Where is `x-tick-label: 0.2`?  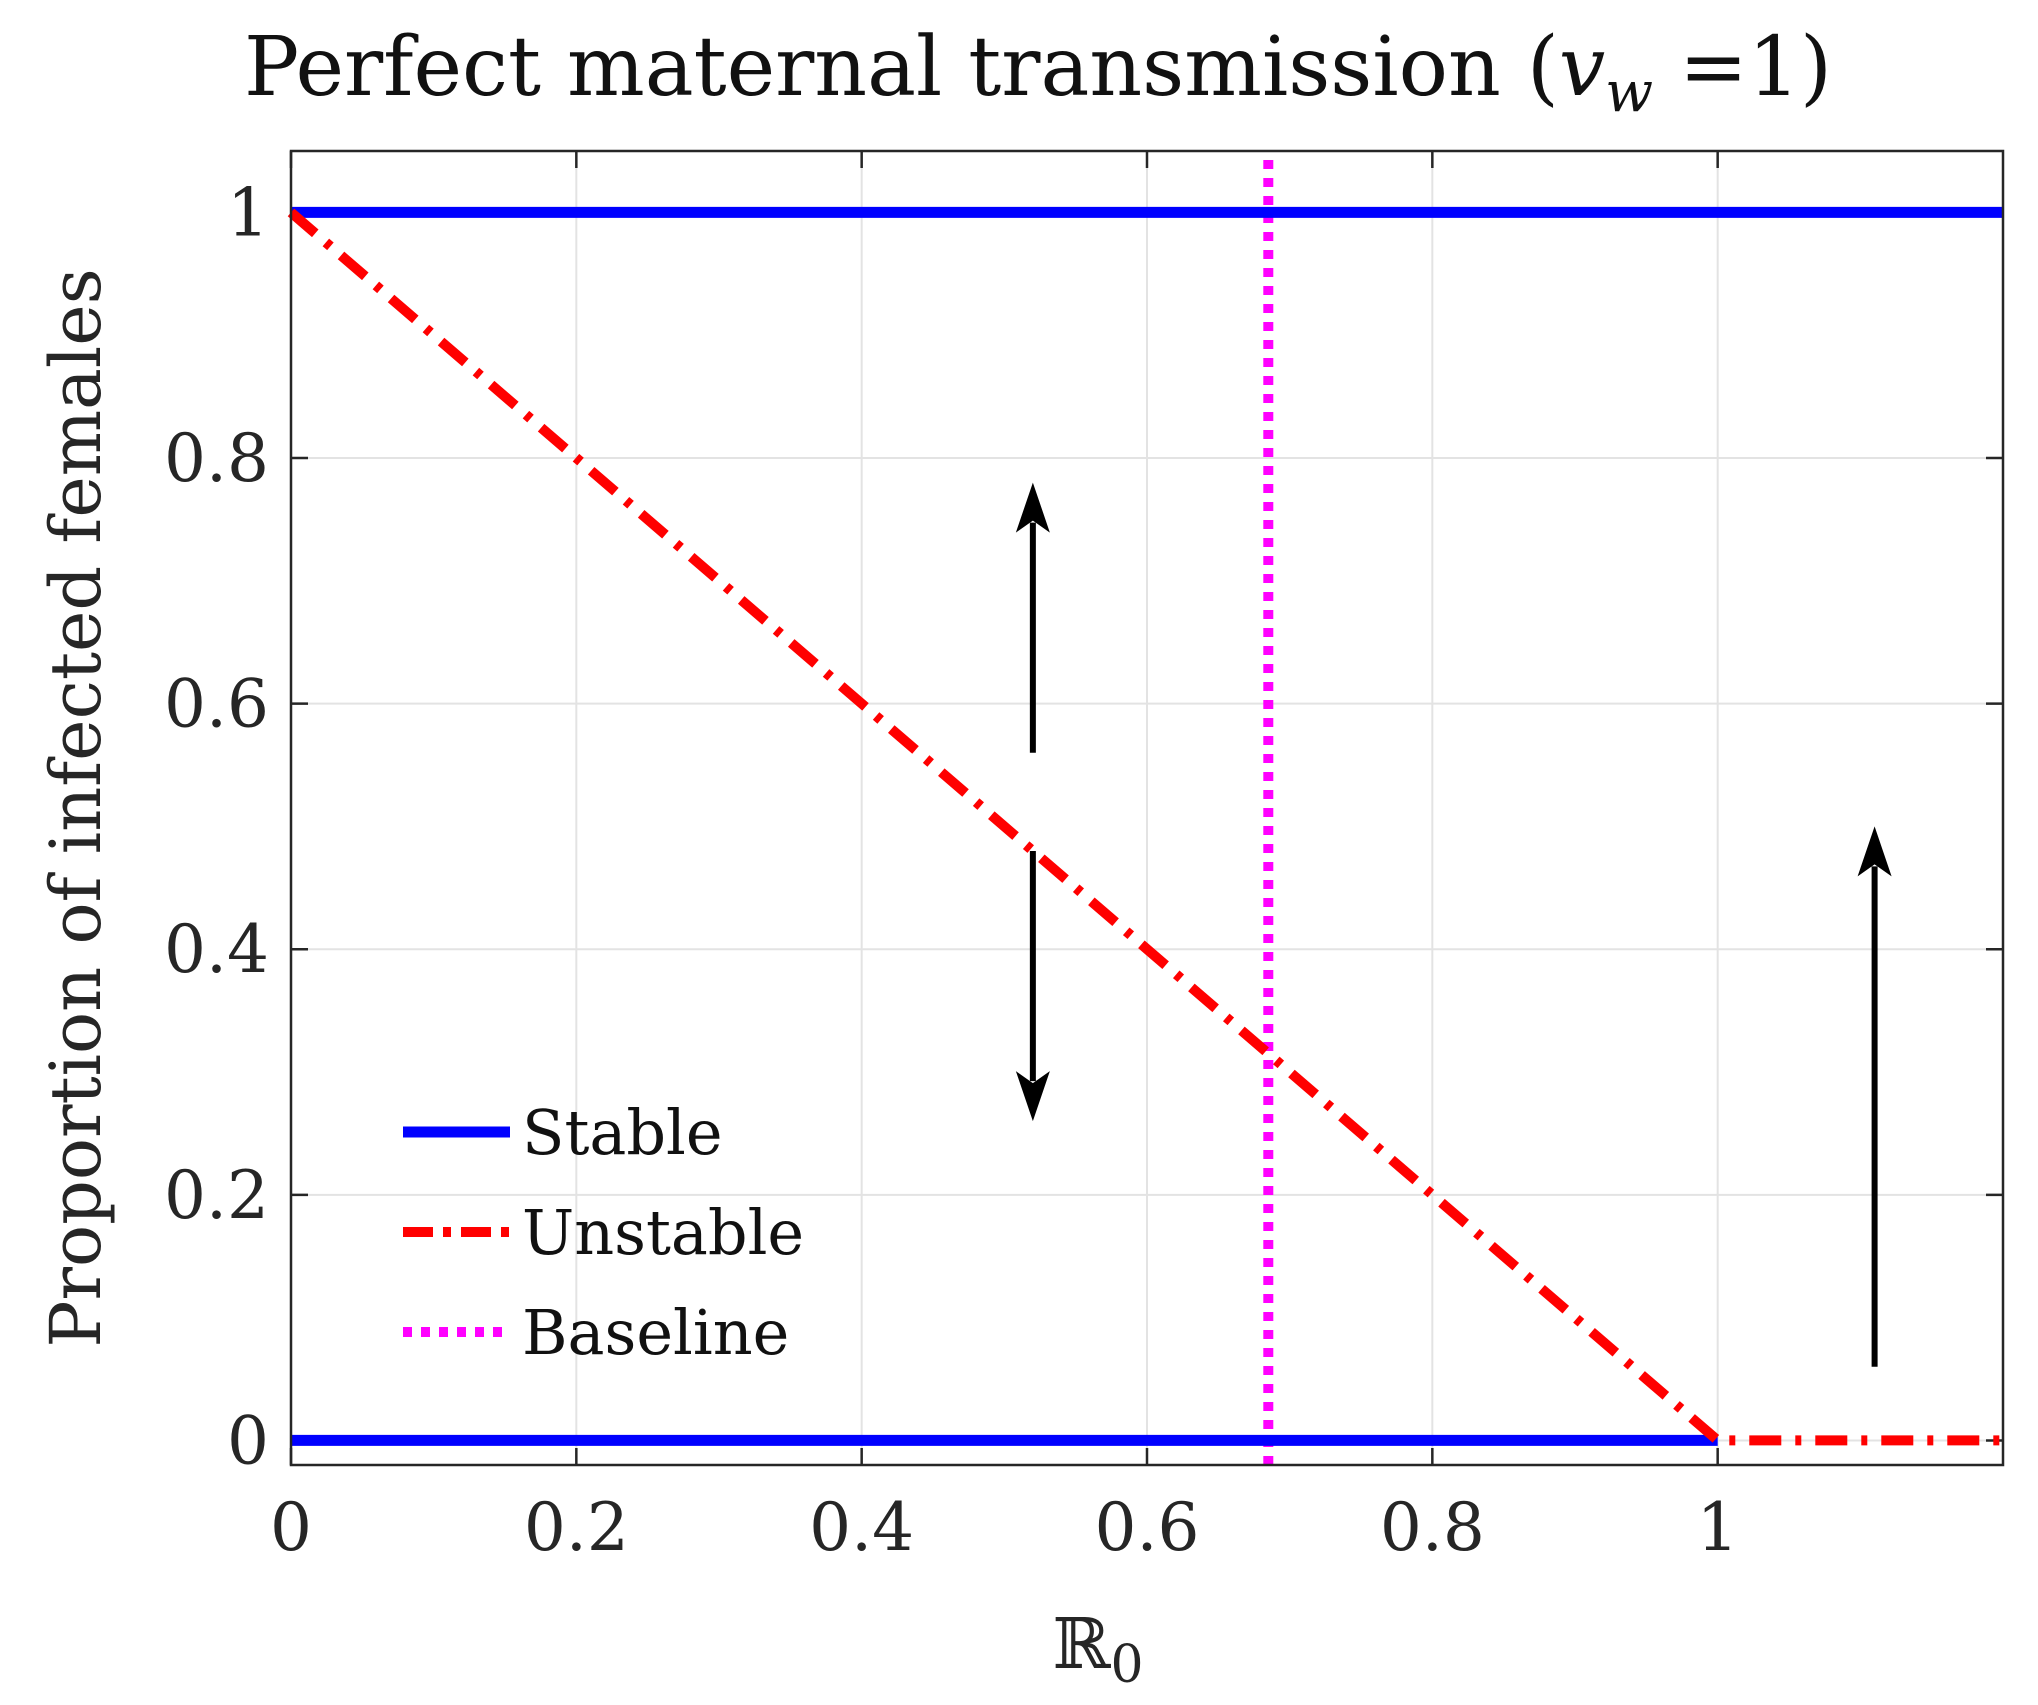
x-tick-label: 0.2 is located at coordinates (576, 1527).